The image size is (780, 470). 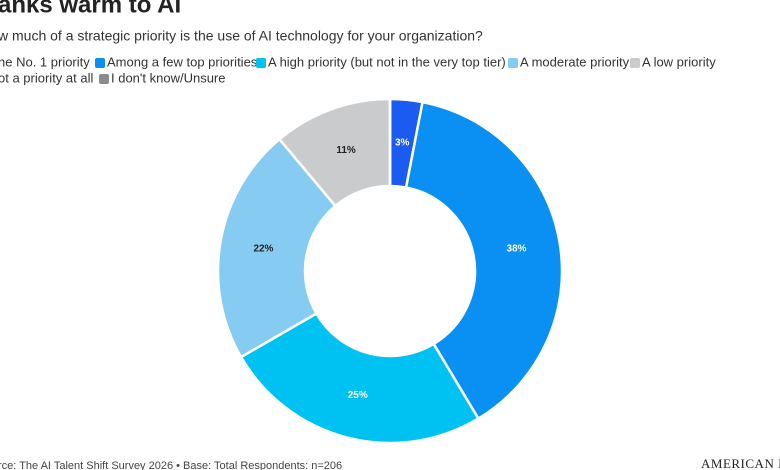 I want to click on chart-title: anks warm to AI, so click(x=90, y=9).